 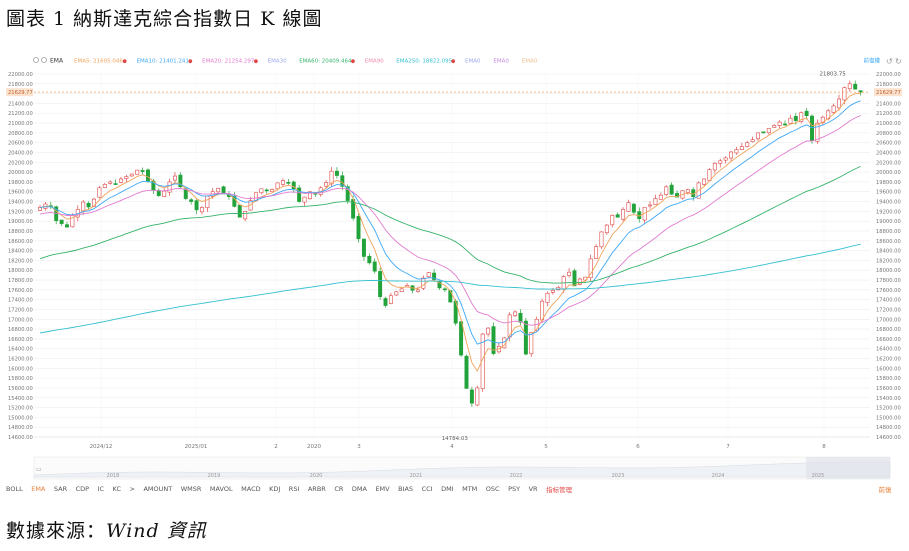 I want to click on indicator-tab: WMSR, so click(x=191, y=489).